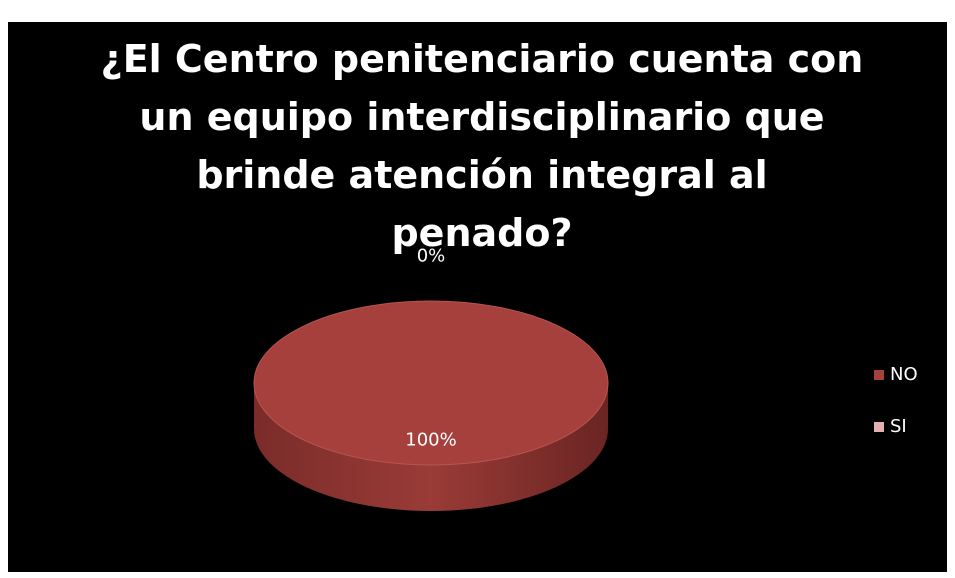 The width and height of the screenshot is (955, 578). Describe the element at coordinates (898, 426) in the screenshot. I see `legend-label: SI` at that location.